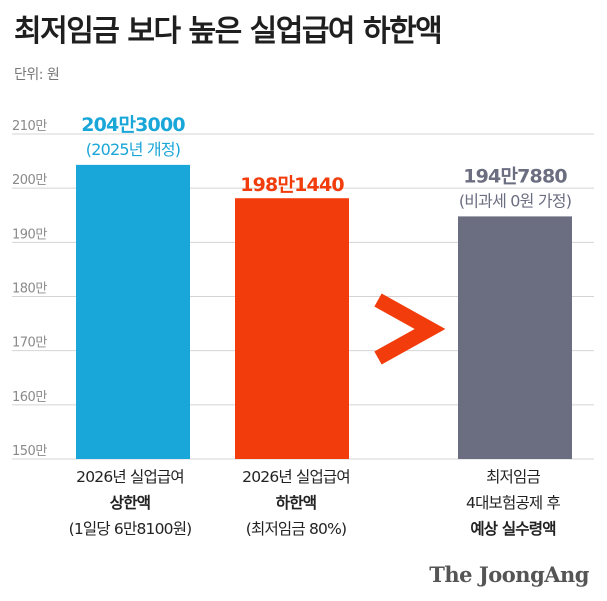 This screenshot has width=607, height=601. I want to click on category-label-net-pay: 최저임금 4대보험공제 후 예상 실수령액, so click(513, 503).